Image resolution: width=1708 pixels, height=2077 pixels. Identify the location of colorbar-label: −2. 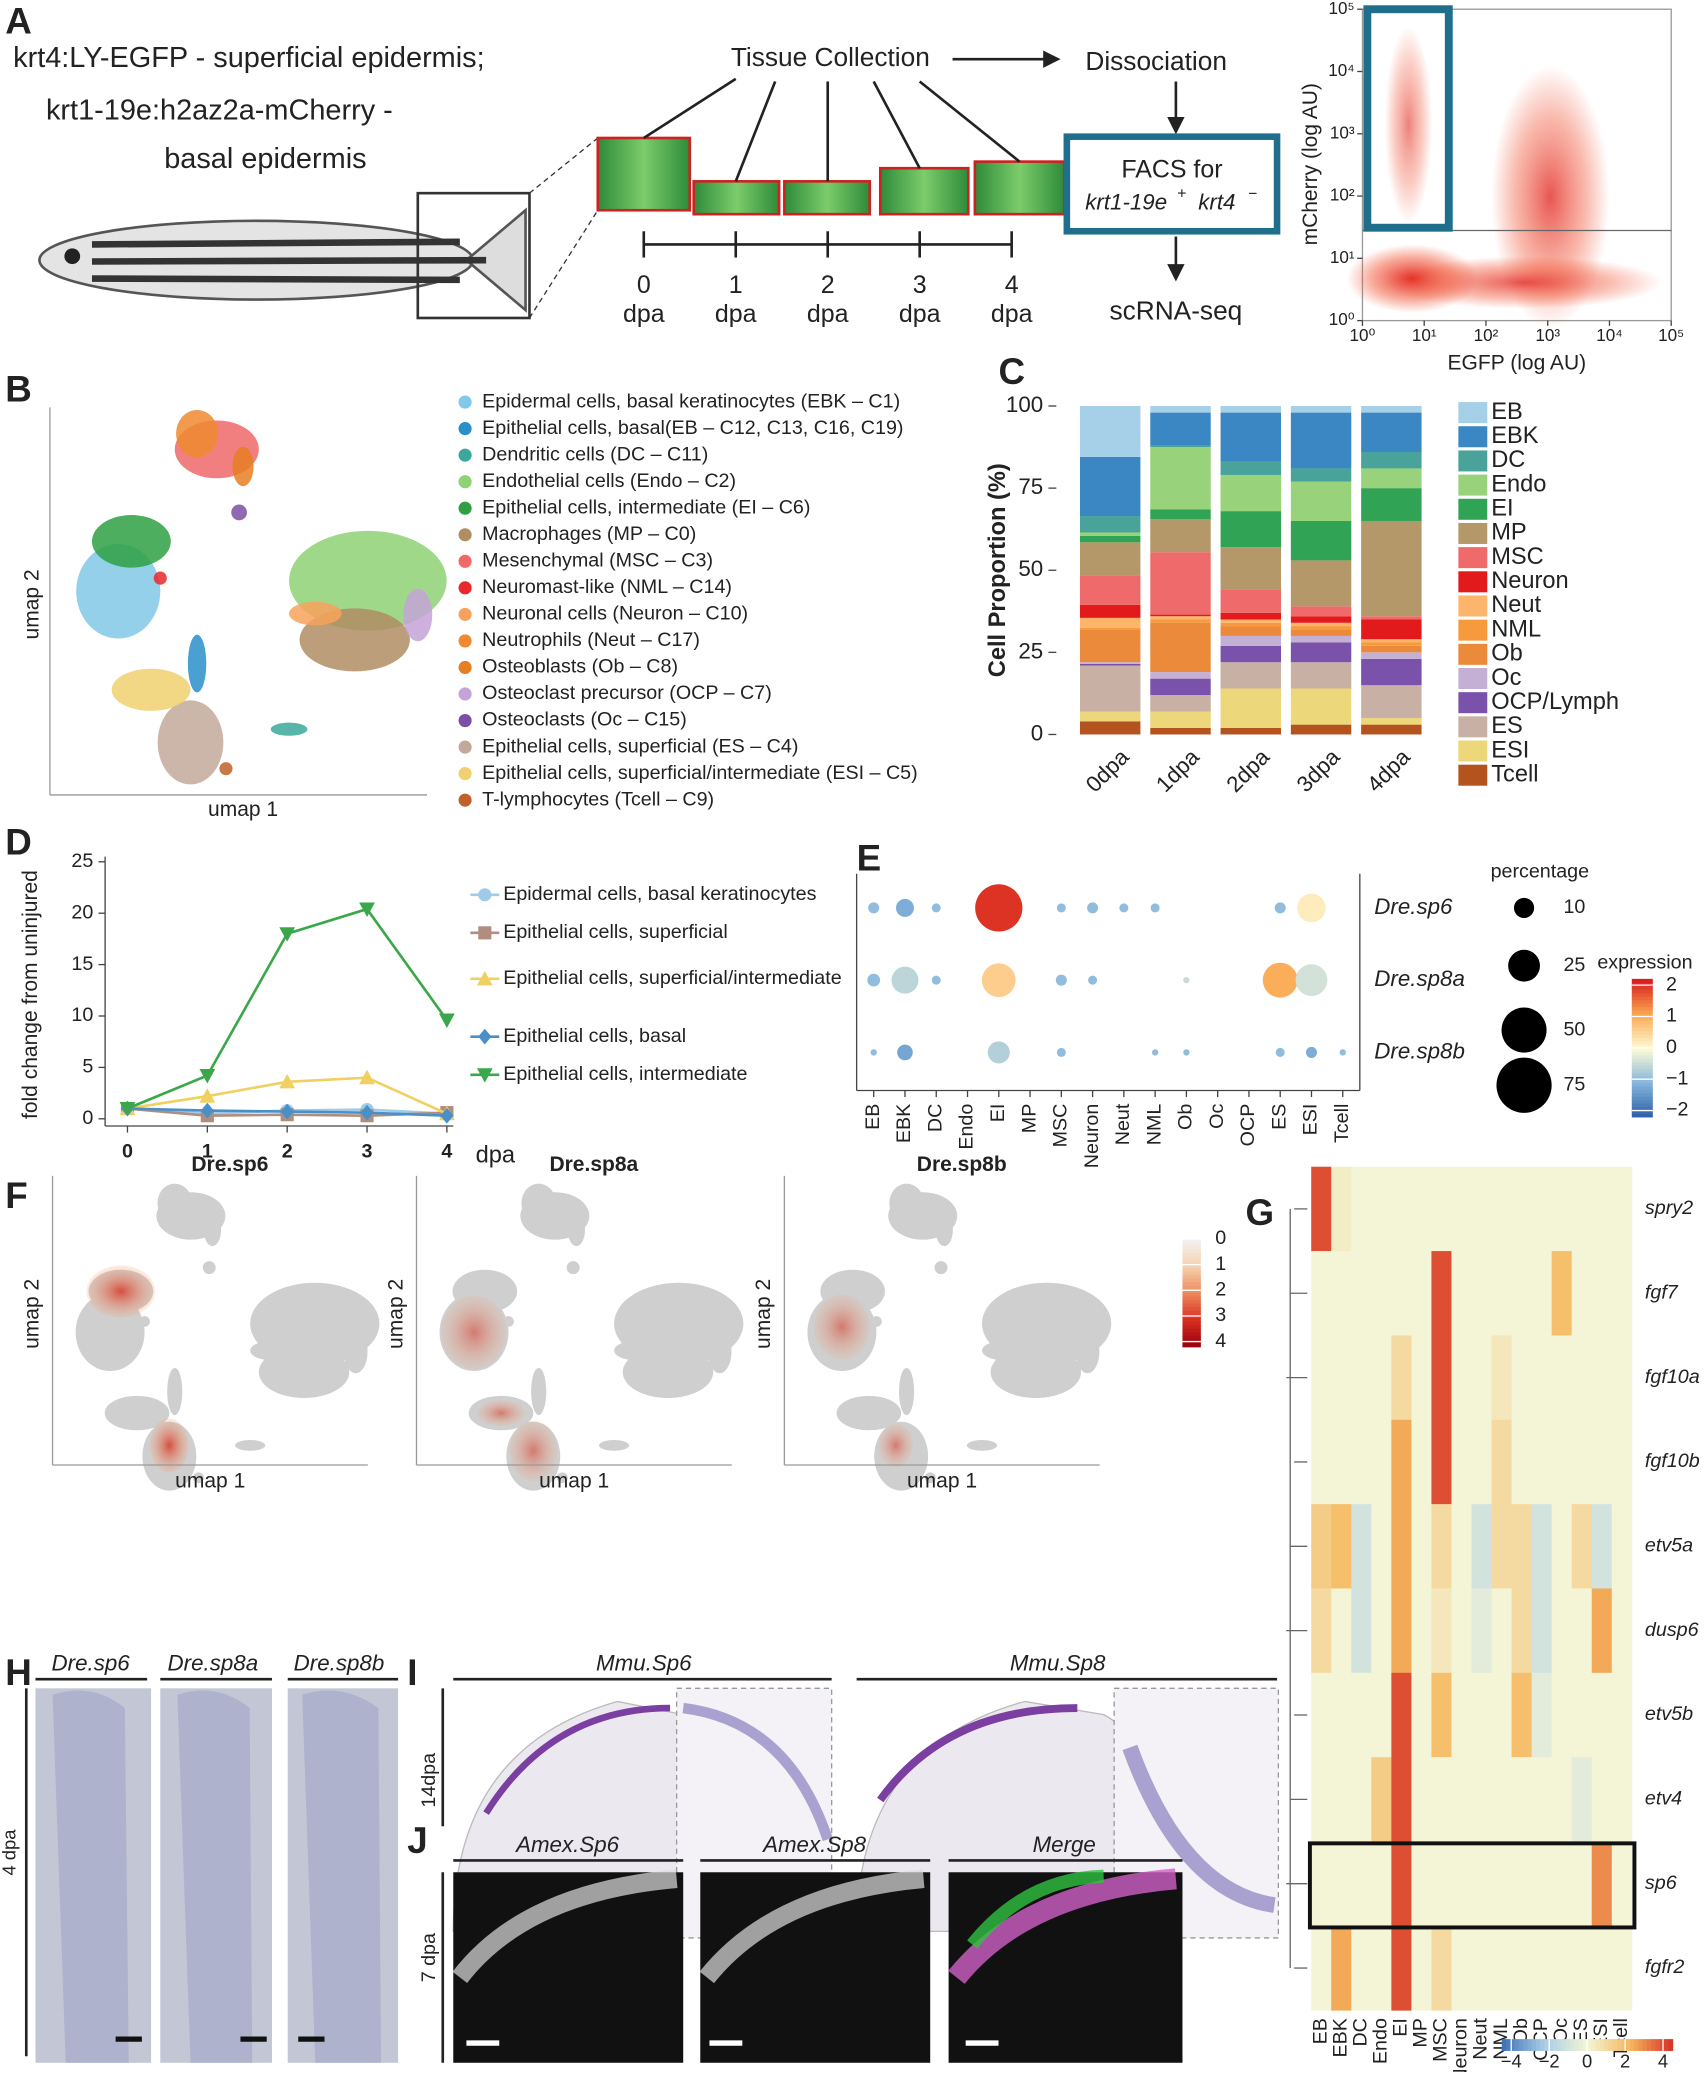
(1549, 2061).